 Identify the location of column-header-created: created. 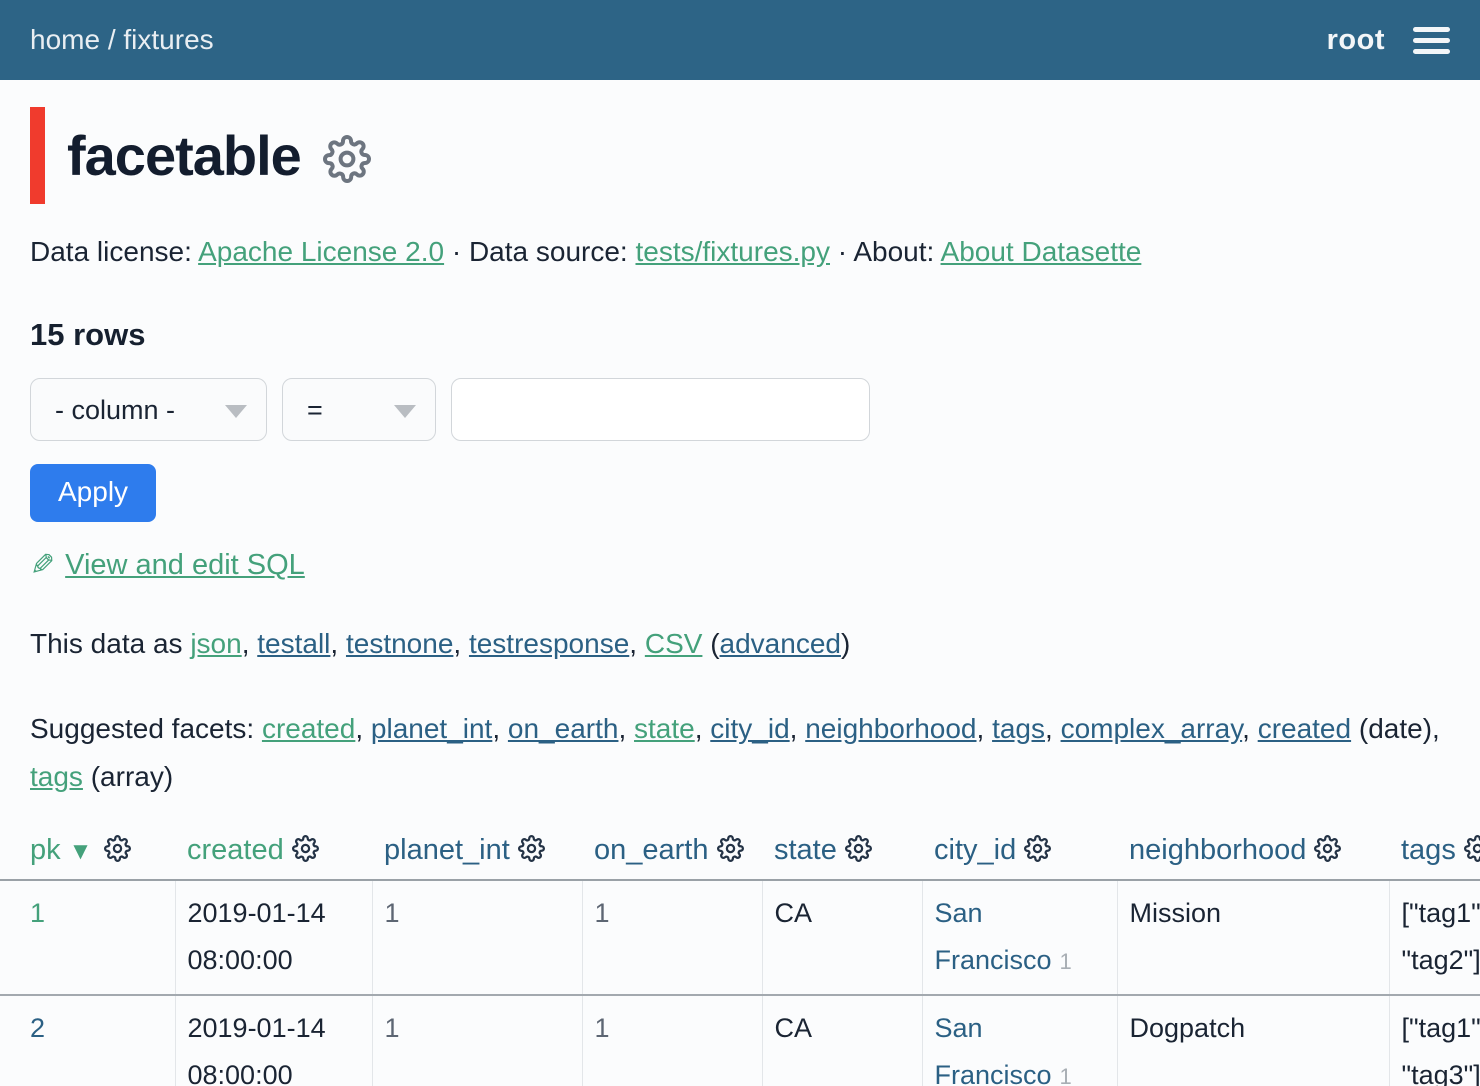
(273, 852).